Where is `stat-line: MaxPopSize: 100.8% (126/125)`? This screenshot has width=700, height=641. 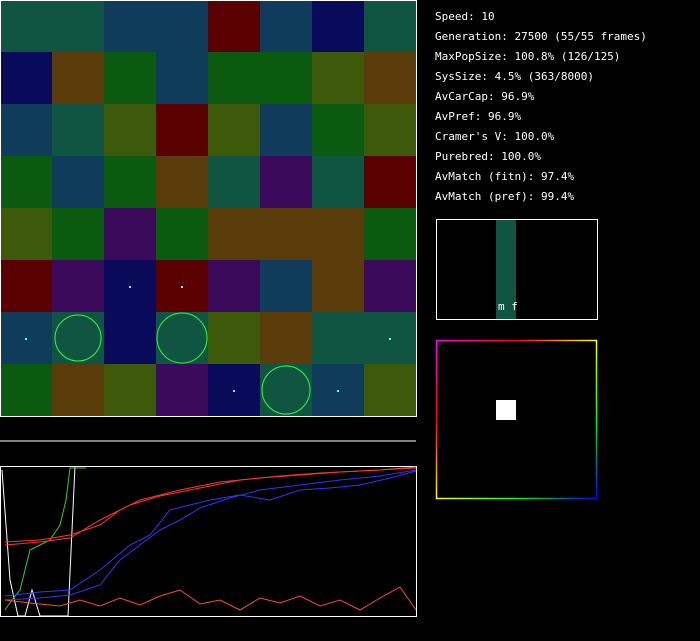 stat-line: MaxPopSize: 100.8% (126/125) is located at coordinates (527, 56).